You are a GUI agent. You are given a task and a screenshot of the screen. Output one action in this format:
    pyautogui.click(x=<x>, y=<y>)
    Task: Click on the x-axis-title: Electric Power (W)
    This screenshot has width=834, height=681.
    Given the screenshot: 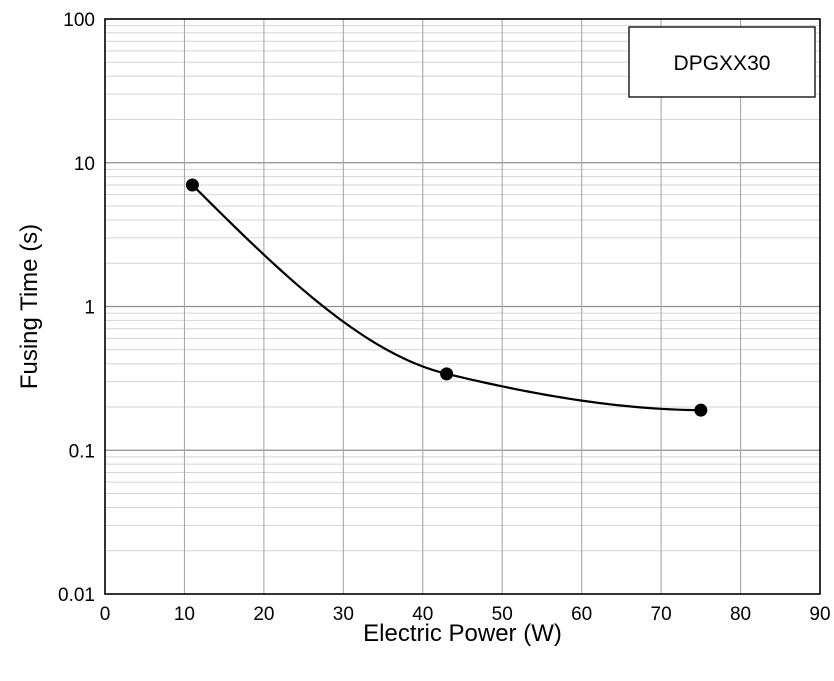 What is the action you would take?
    pyautogui.click(x=462, y=633)
    